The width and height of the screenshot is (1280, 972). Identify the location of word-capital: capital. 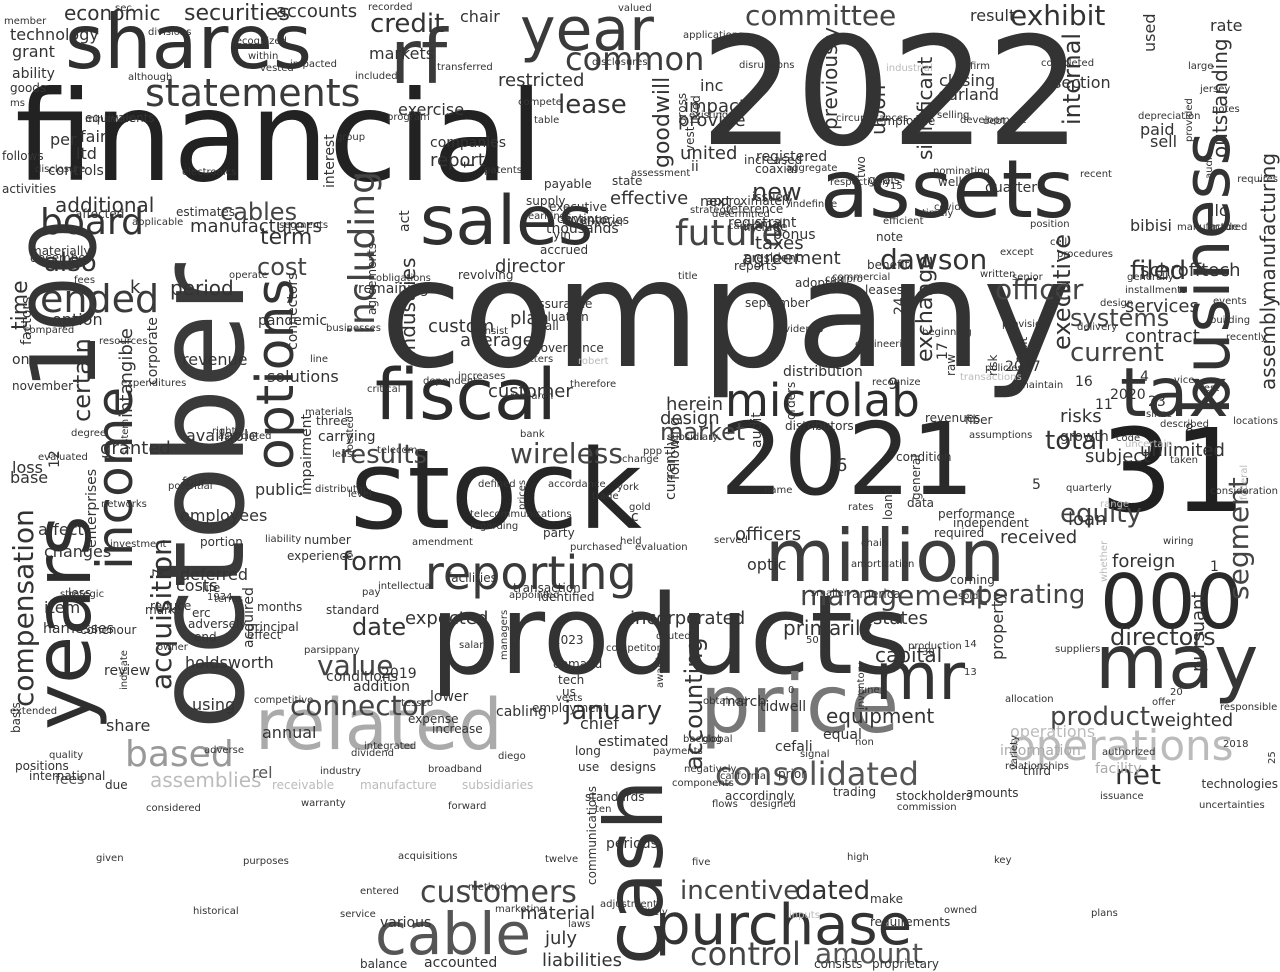
(909, 655).